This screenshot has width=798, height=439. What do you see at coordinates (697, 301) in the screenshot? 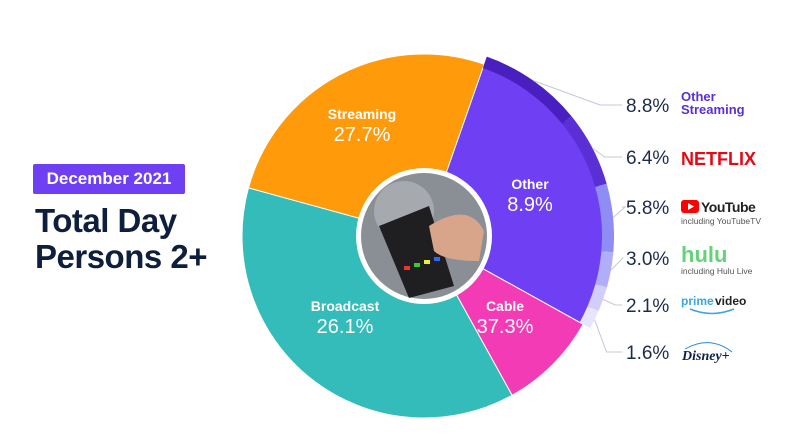
I see `brand-prime: prime` at bounding box center [697, 301].